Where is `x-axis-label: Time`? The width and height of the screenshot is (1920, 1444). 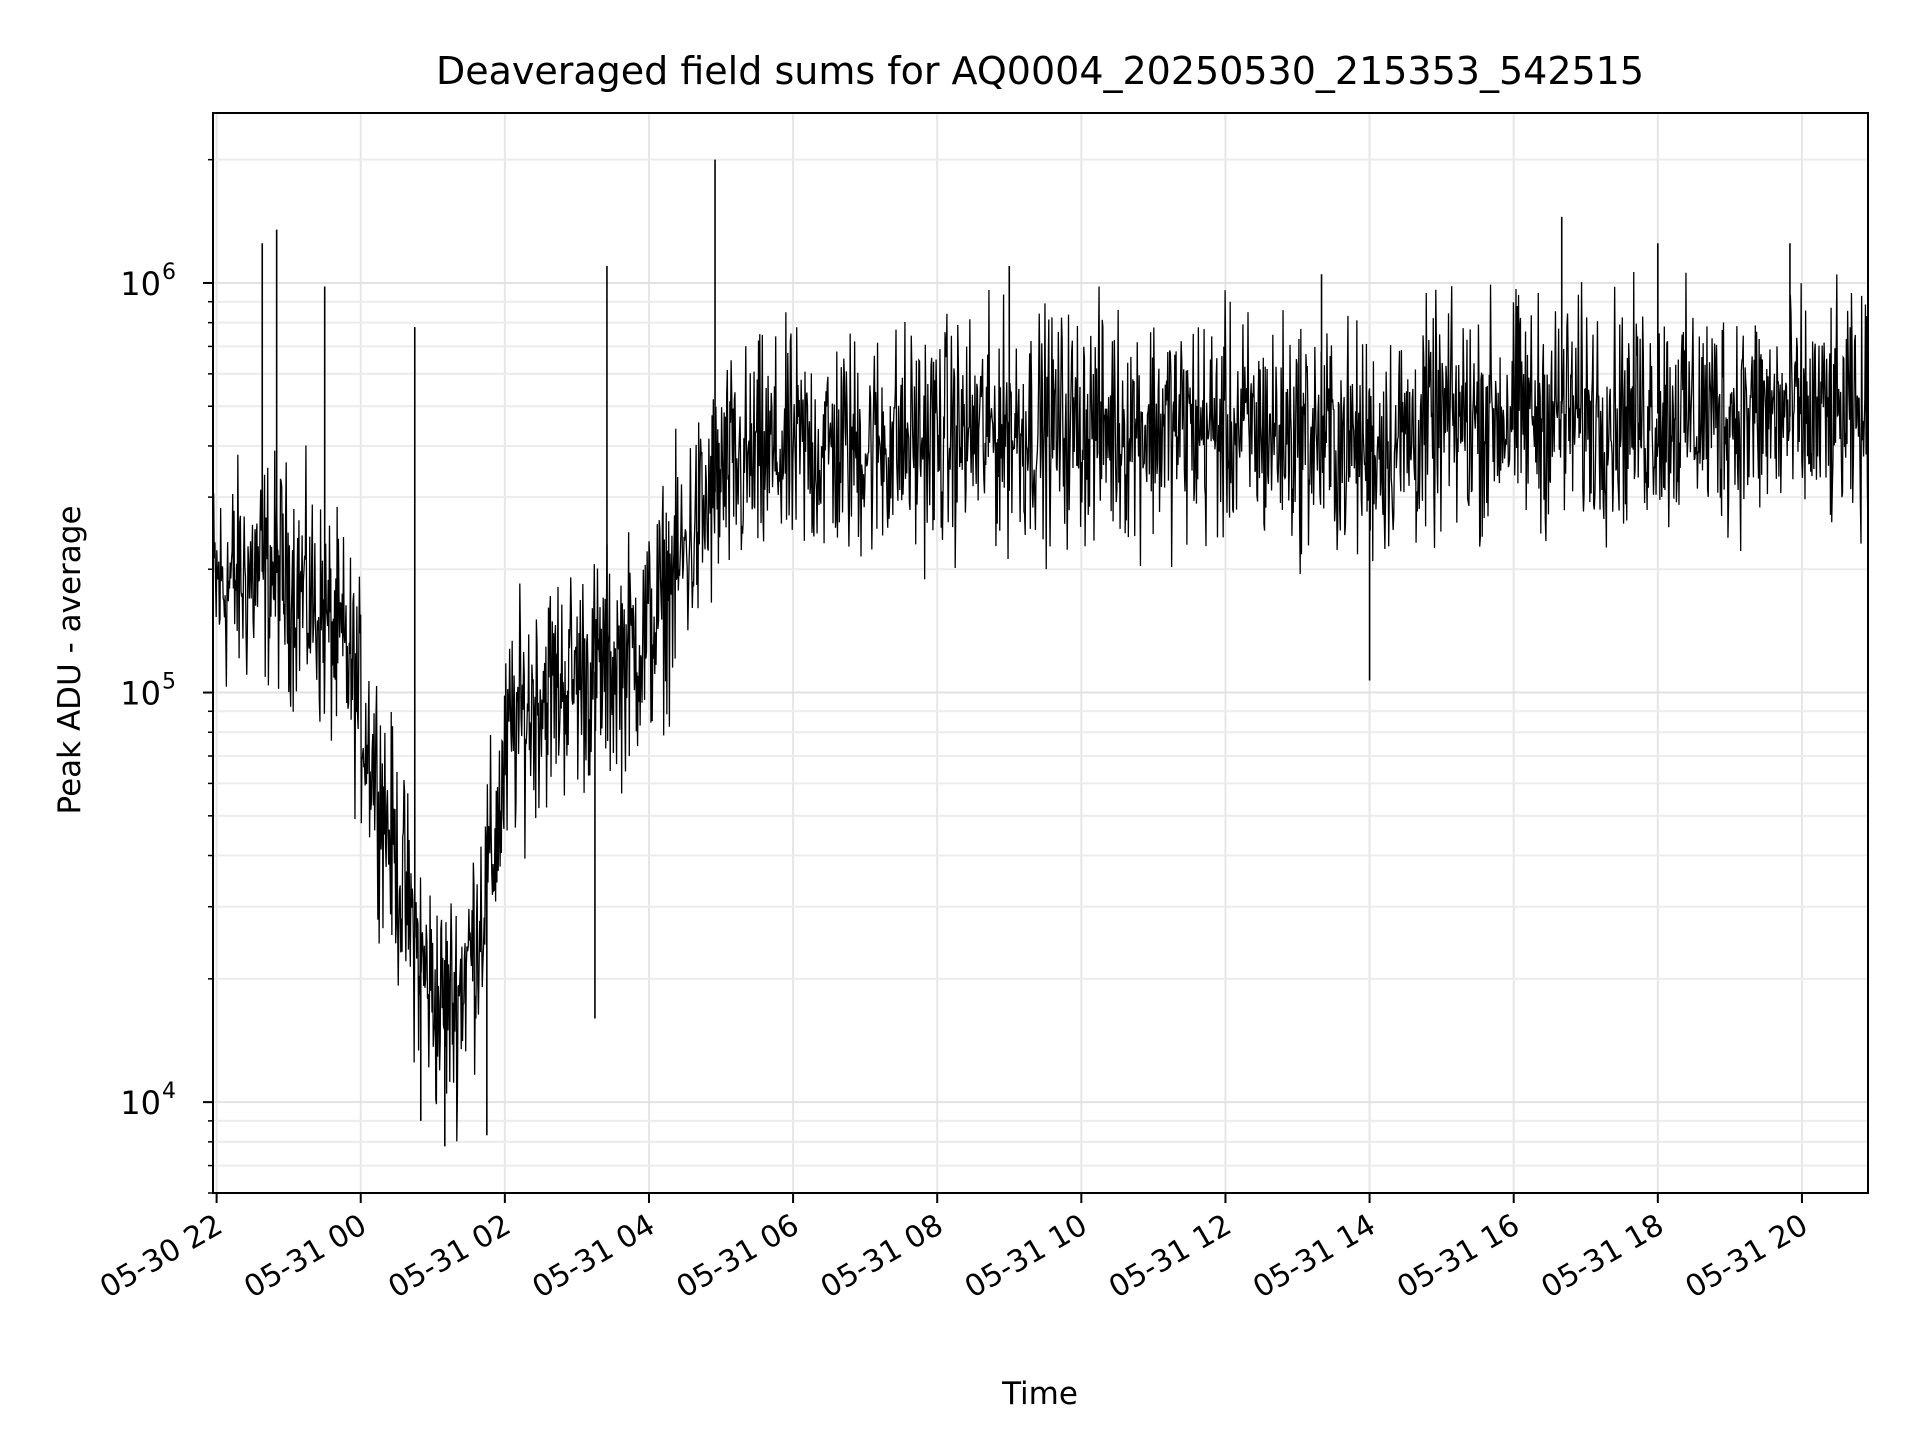 x-axis-label: Time is located at coordinates (1039, 1394).